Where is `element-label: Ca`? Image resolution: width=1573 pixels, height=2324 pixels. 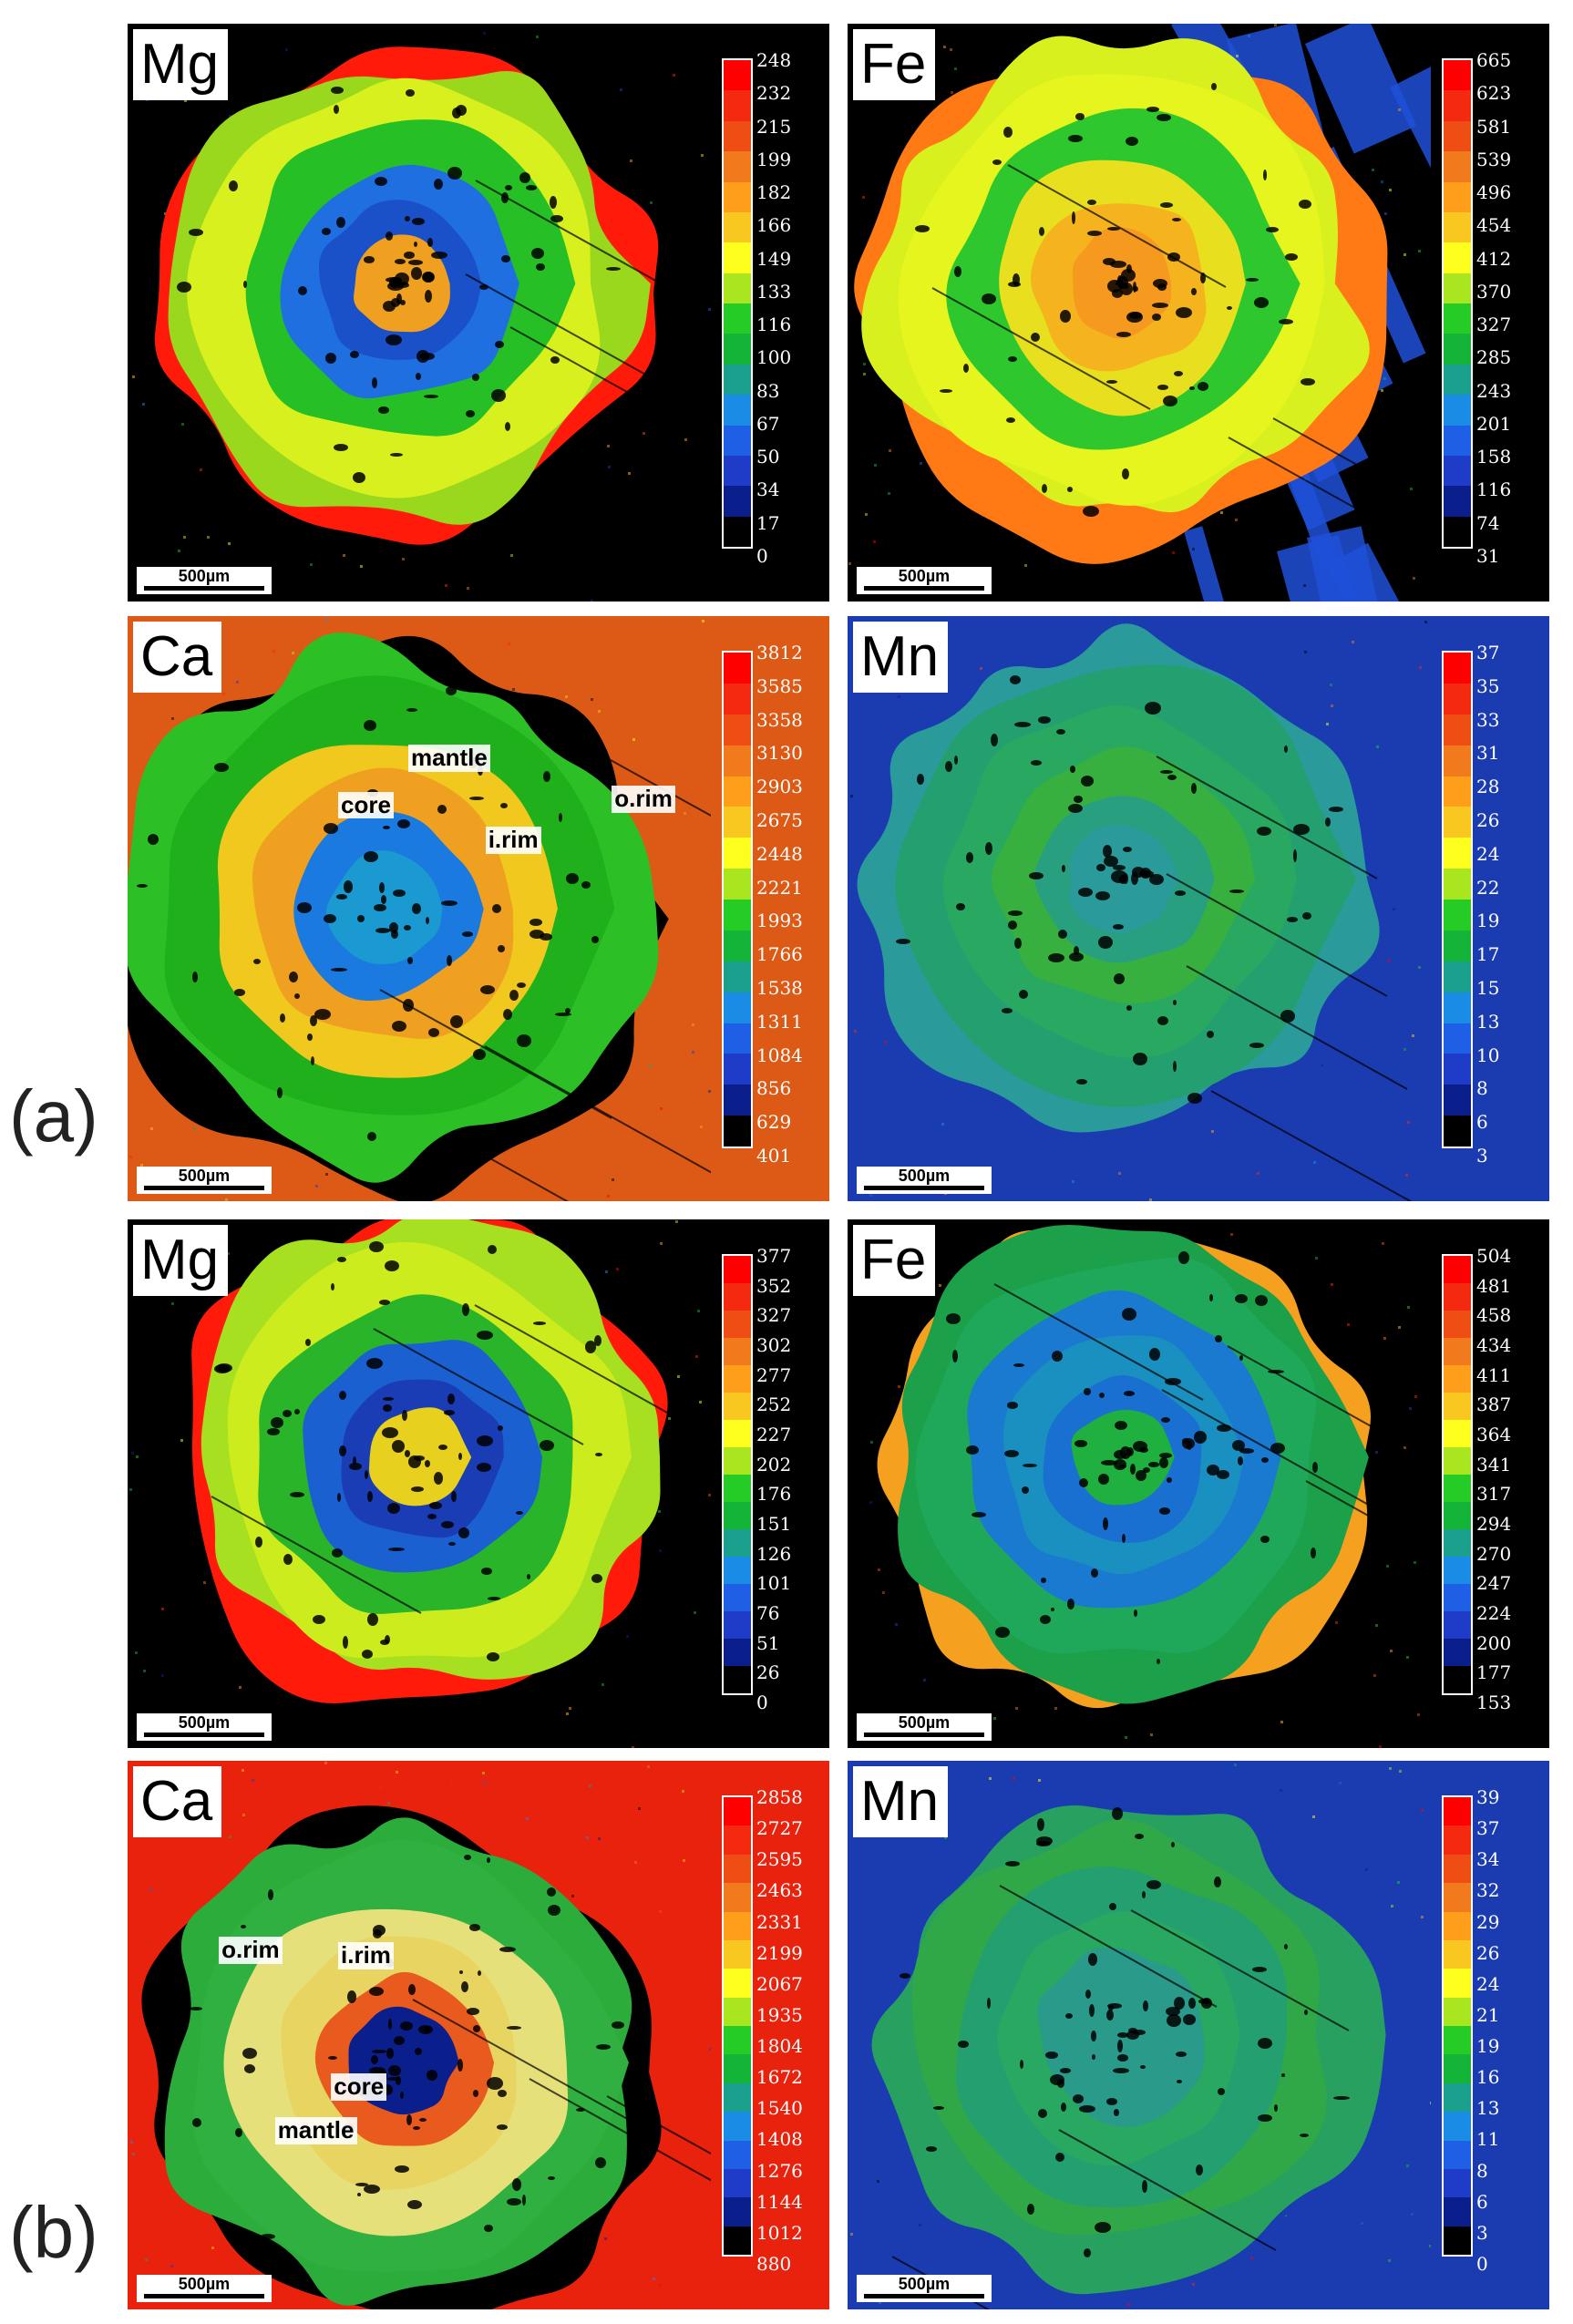 element-label: Ca is located at coordinates (177, 657).